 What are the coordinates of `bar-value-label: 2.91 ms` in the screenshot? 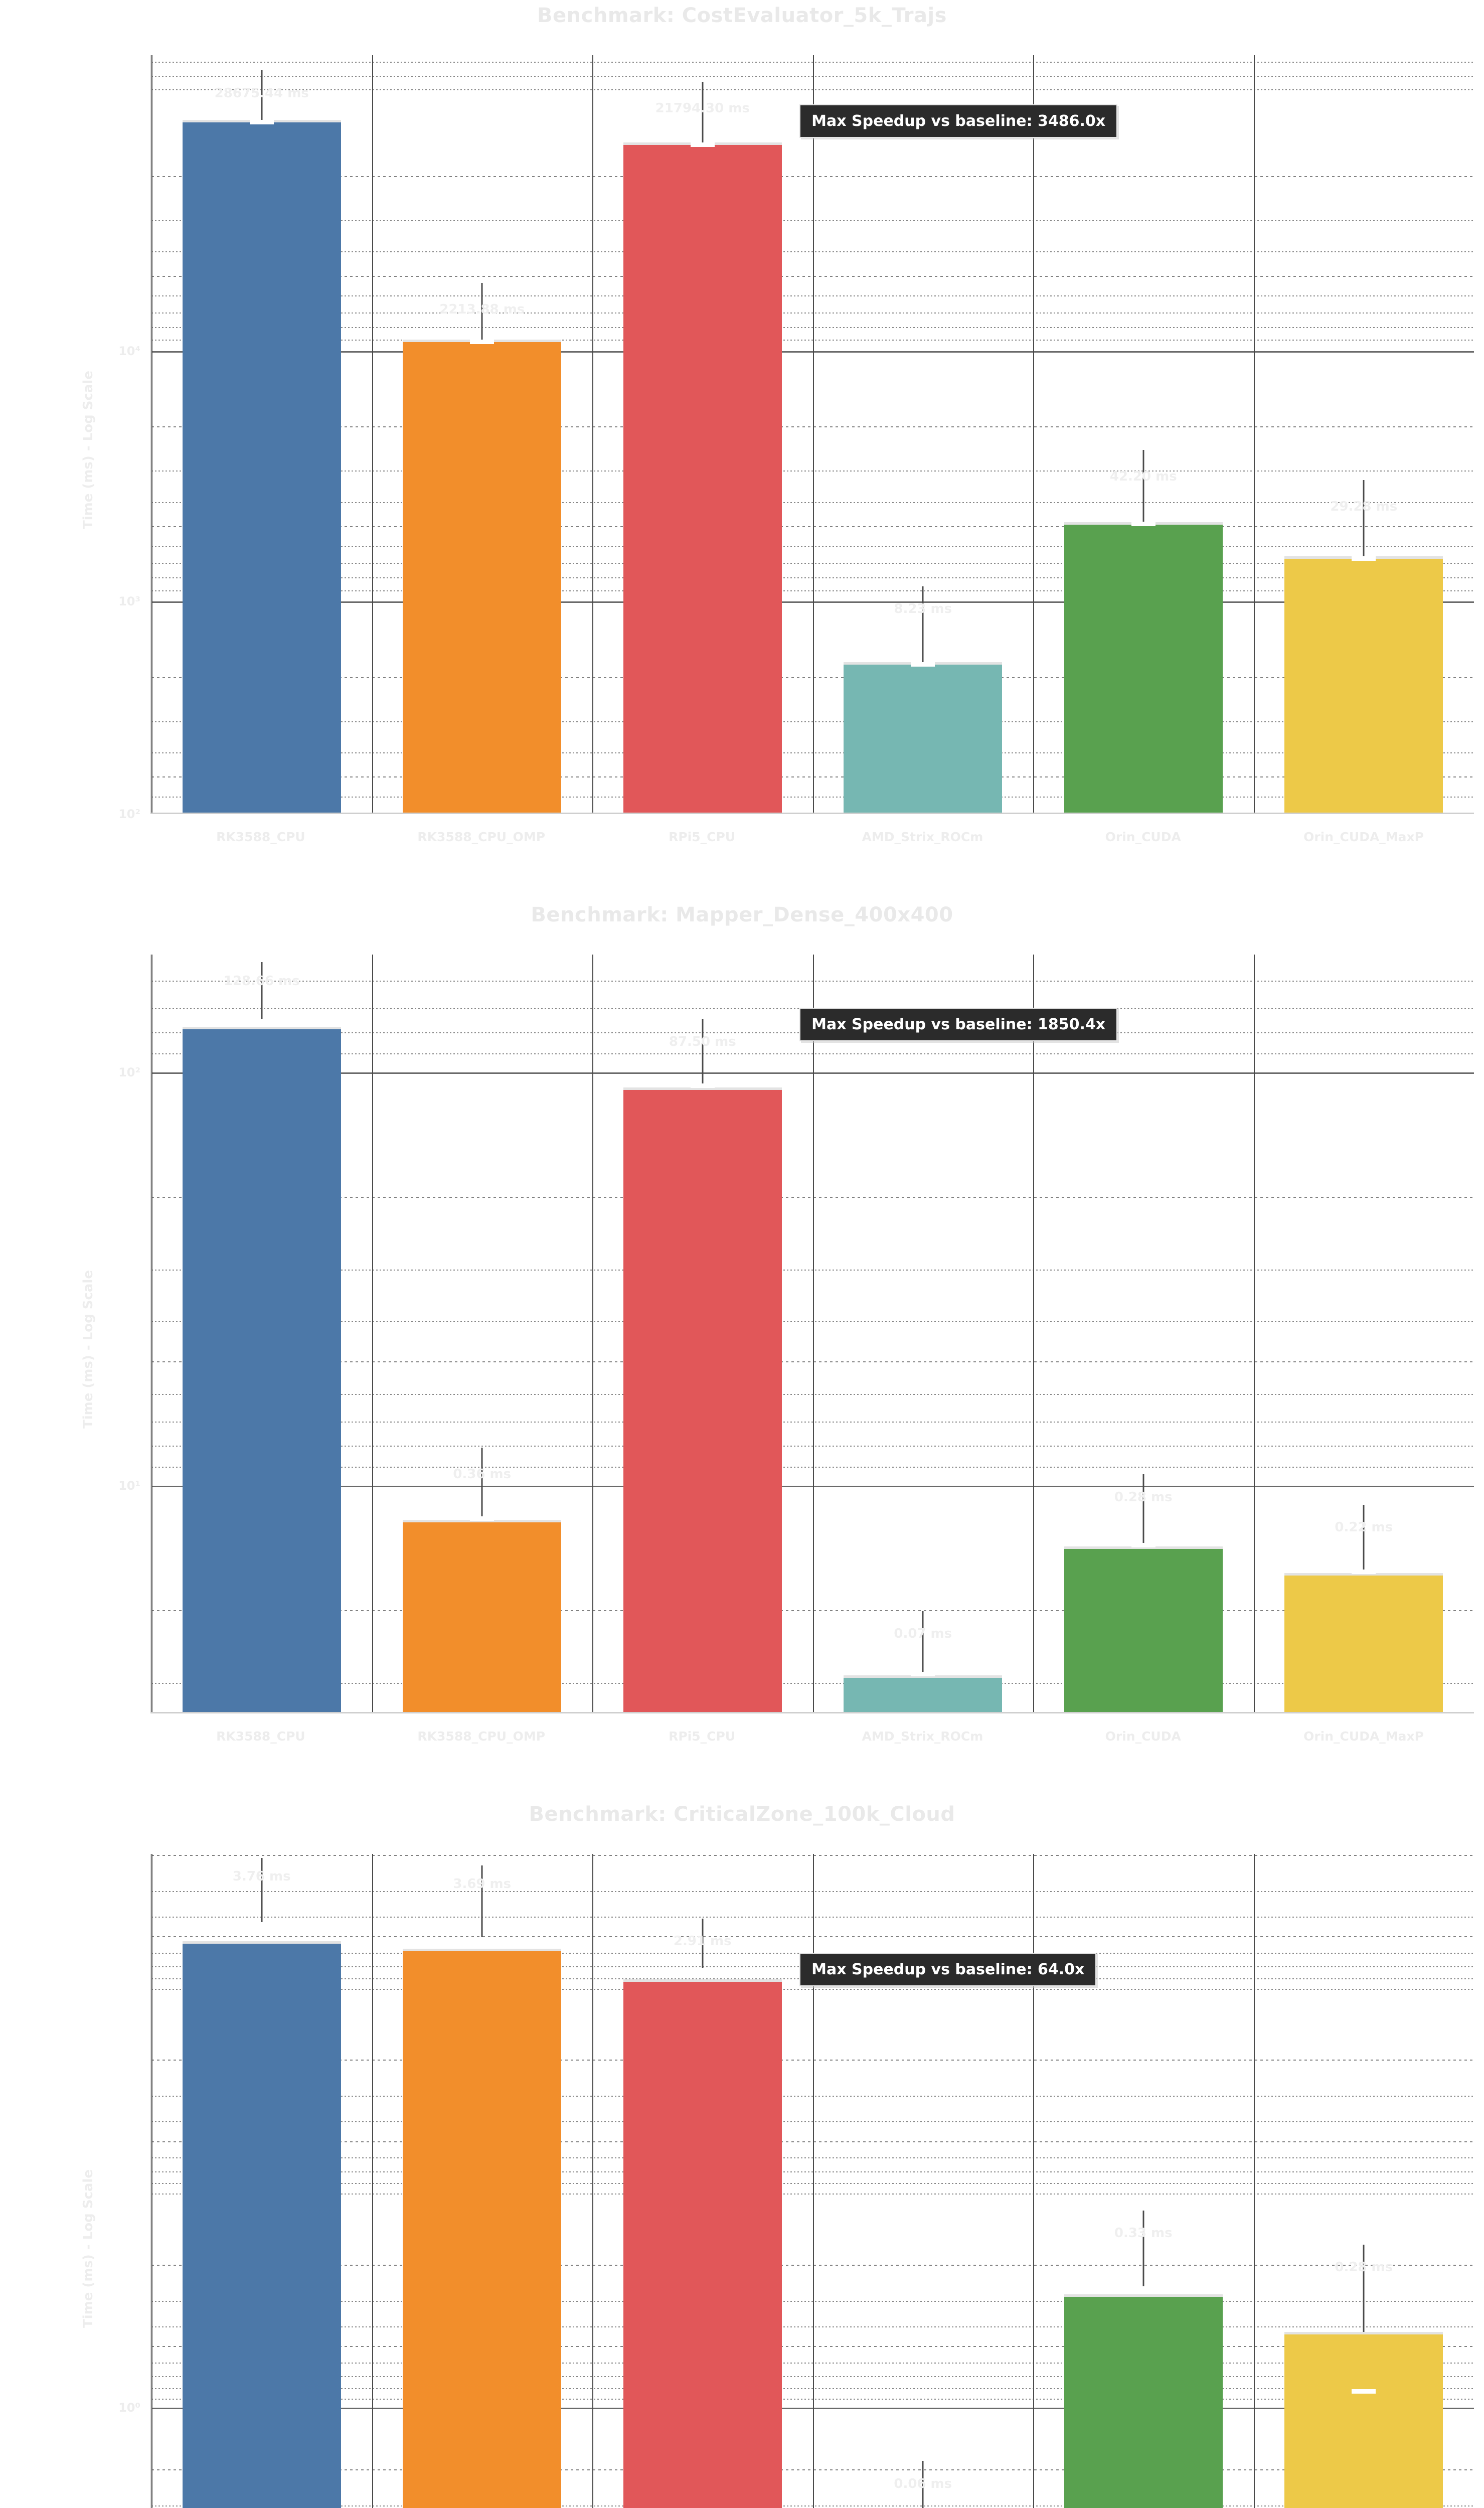 It's located at (702, 1941).